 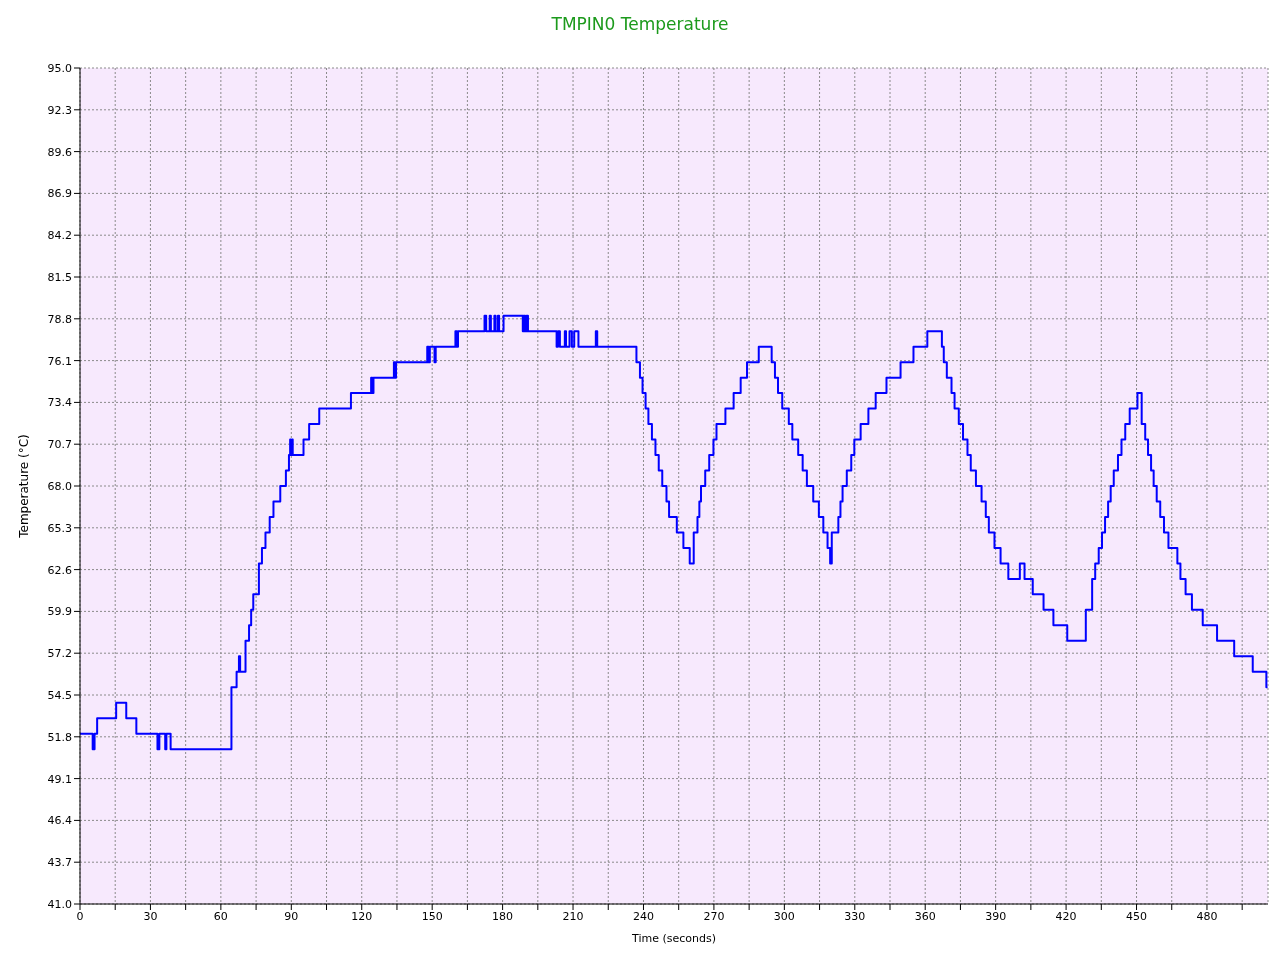 I want to click on x-tick-label: 330, so click(x=855, y=916).